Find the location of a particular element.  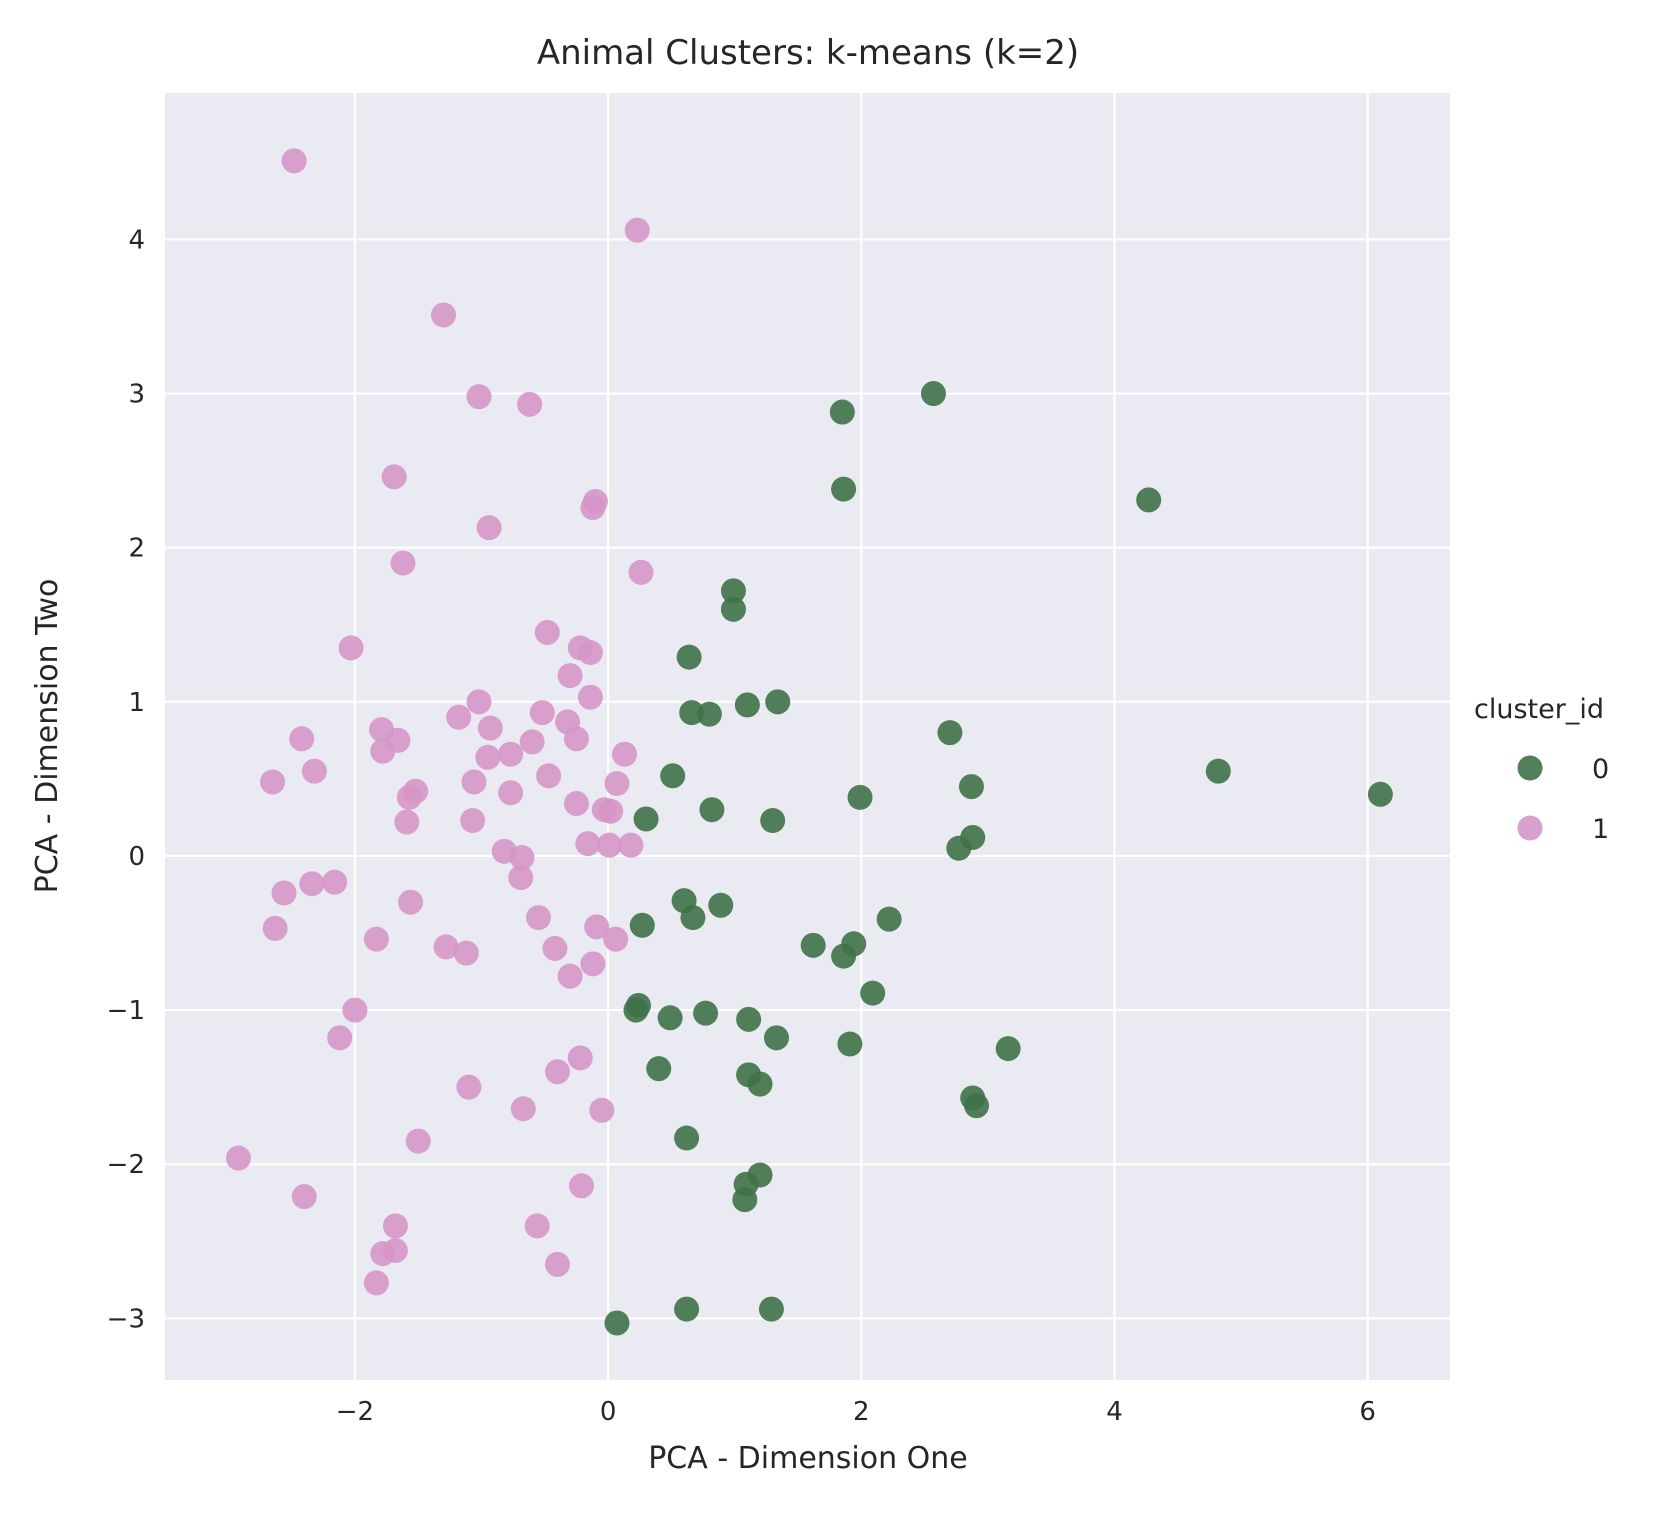

y-tick-label: −1 is located at coordinates (126, 1011).